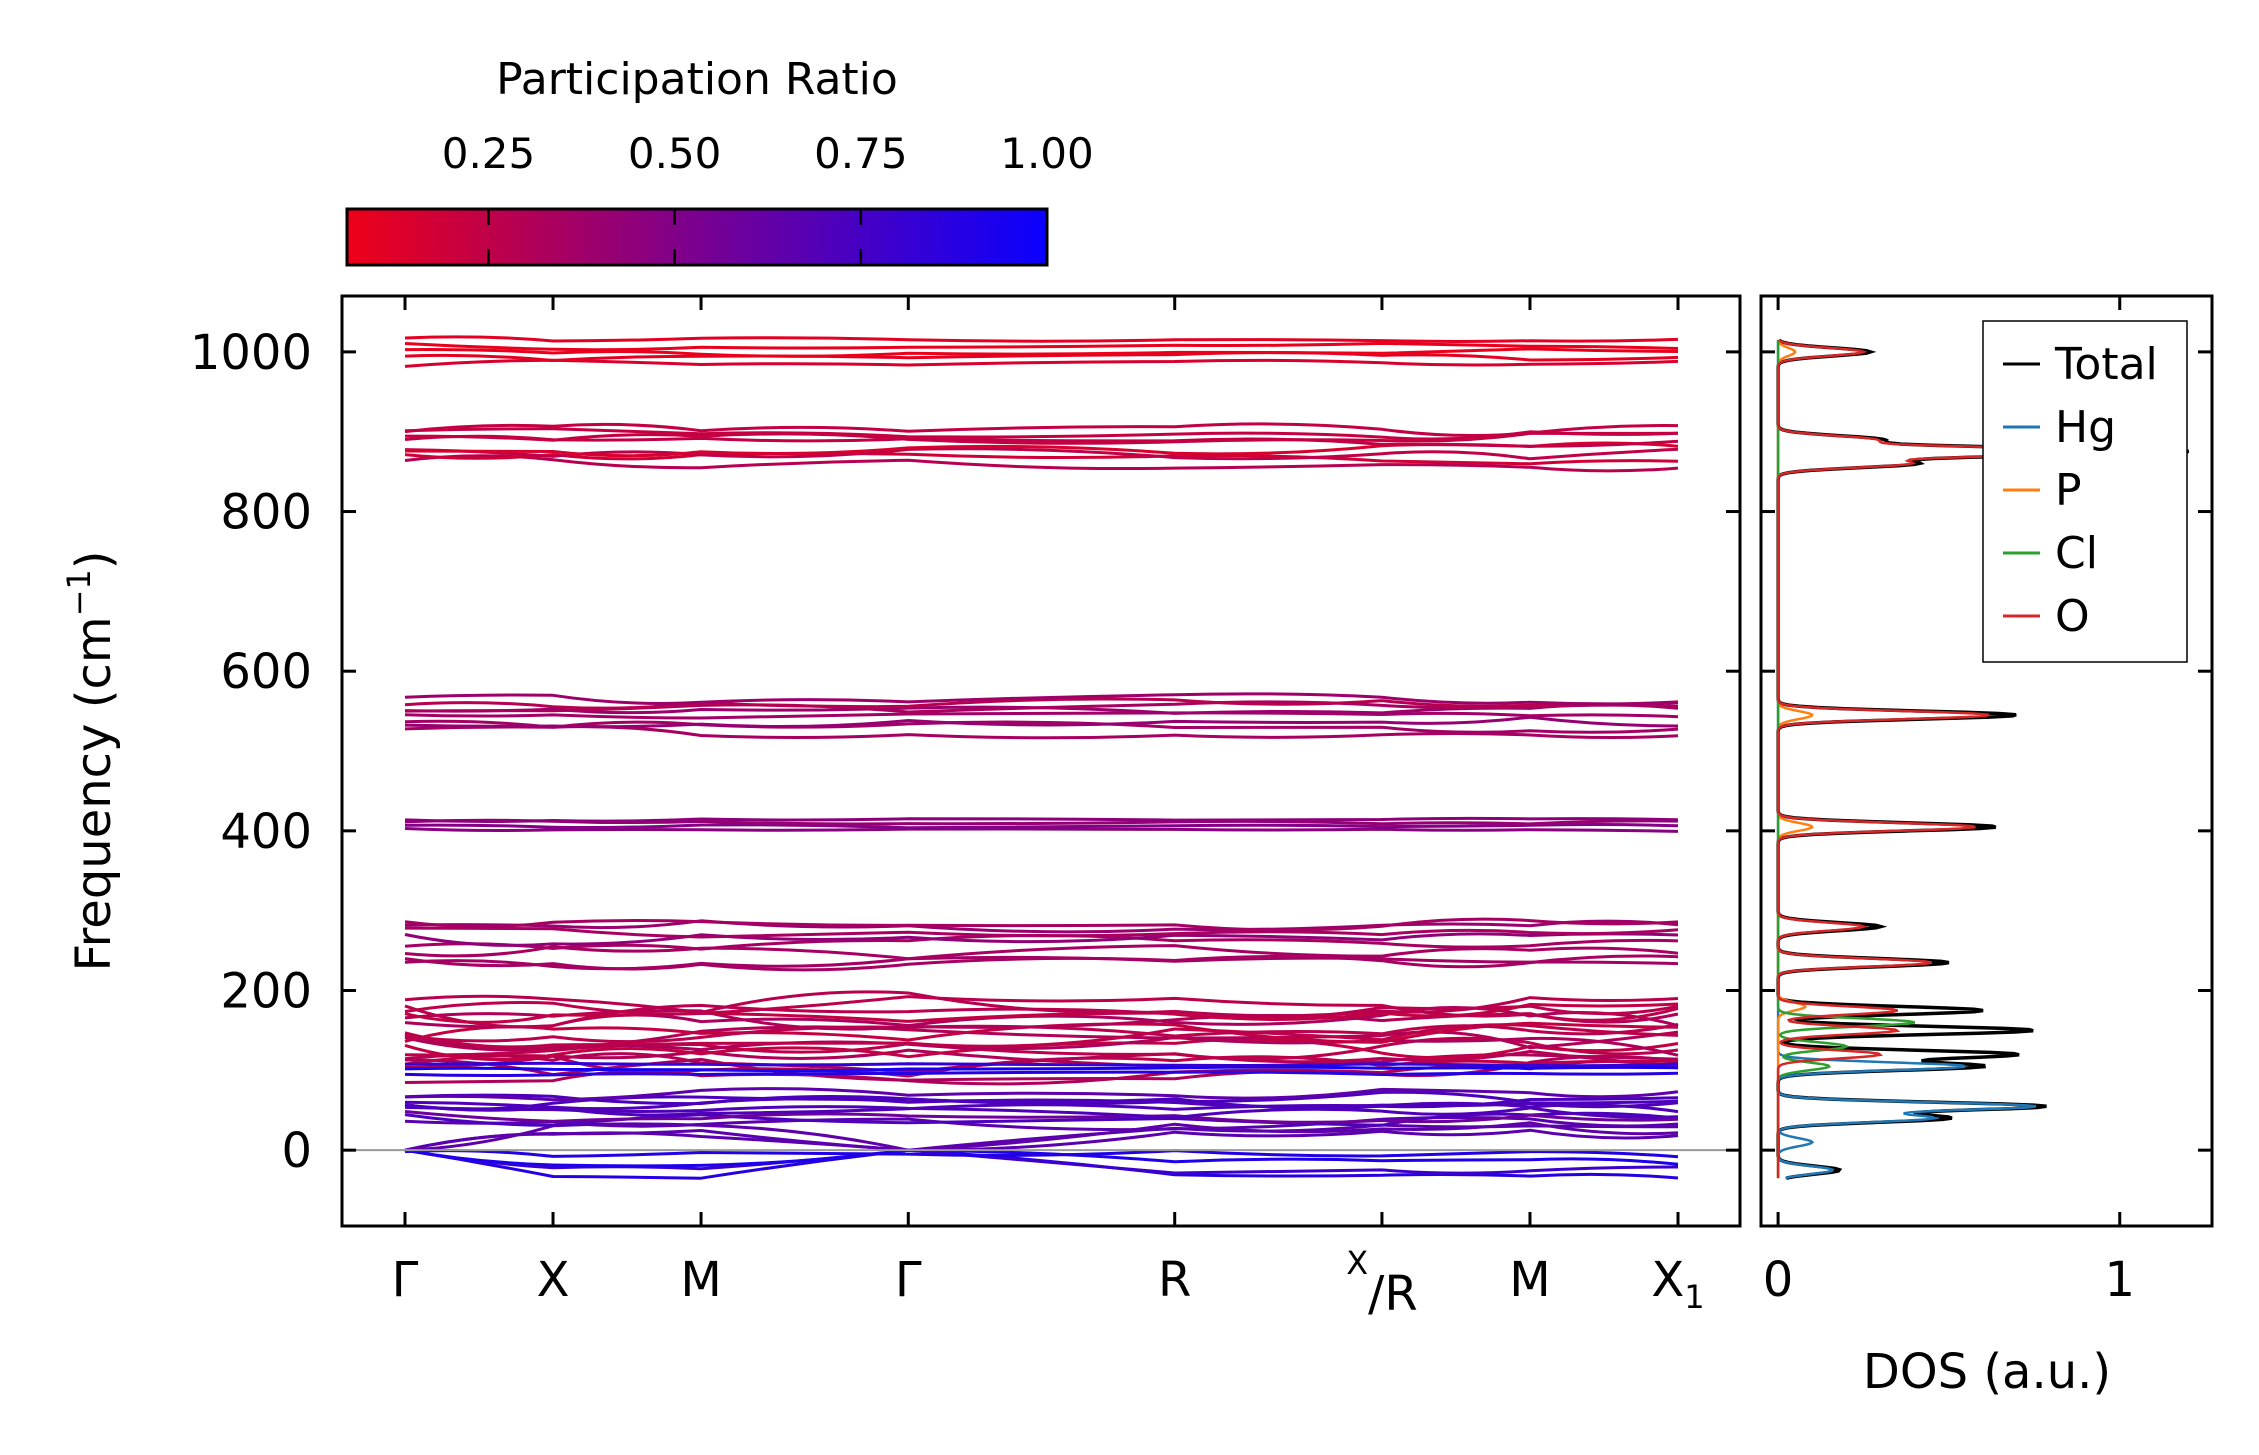  I want to click on dos-y-ticks, so click(1986, 751).